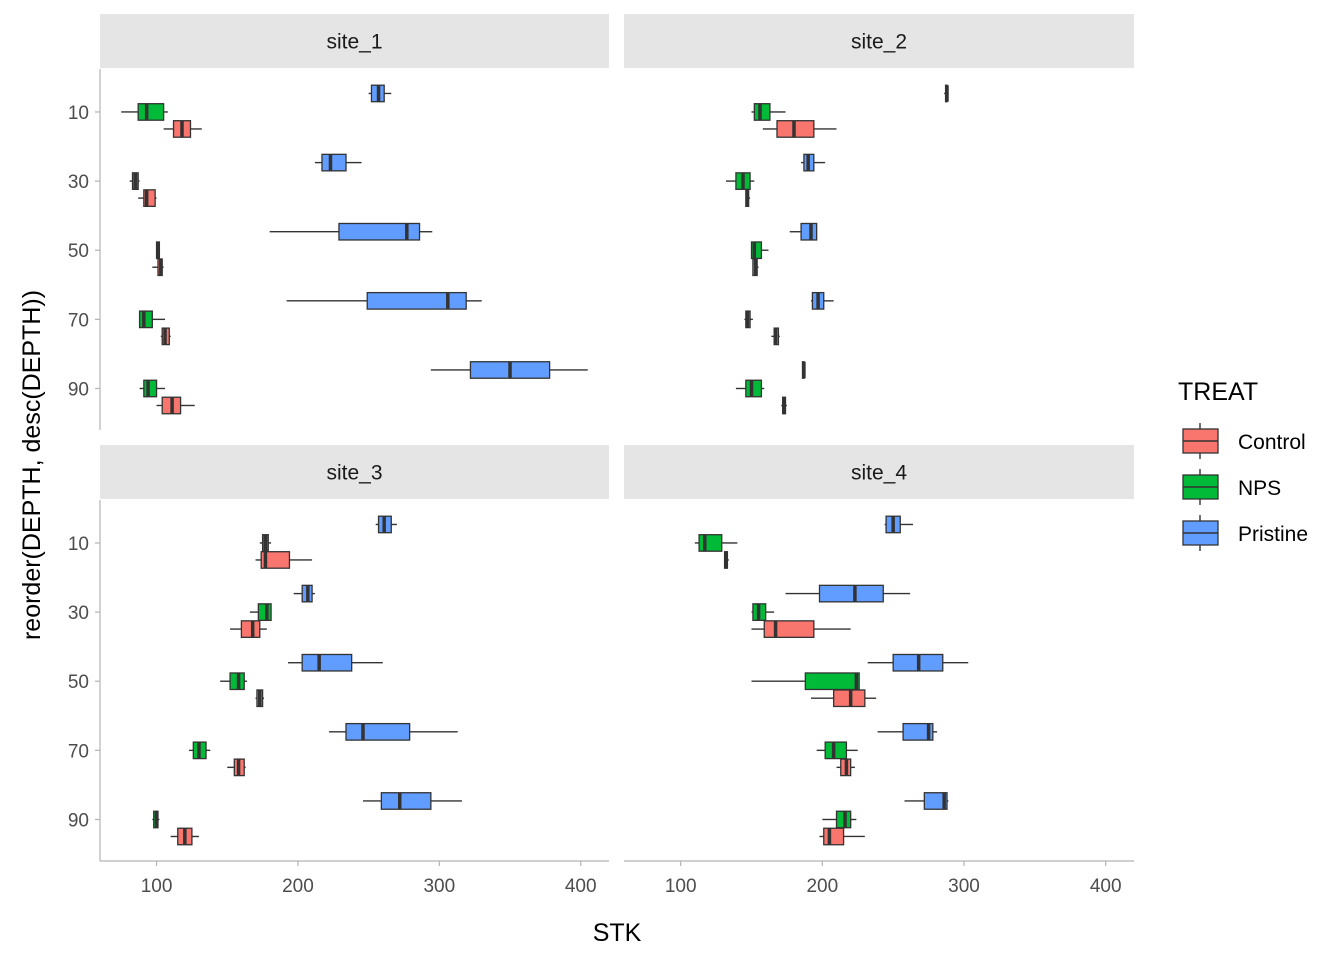 Image resolution: width=1344 pixels, height=960 pixels. I want to click on legend-label: NPS, so click(1259, 488).